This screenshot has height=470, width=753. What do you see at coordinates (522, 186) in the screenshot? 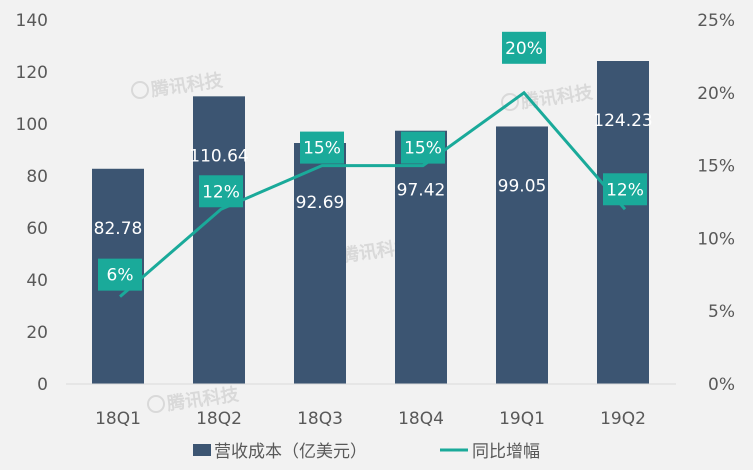
I see `bar-value-label: 99.05` at bounding box center [522, 186].